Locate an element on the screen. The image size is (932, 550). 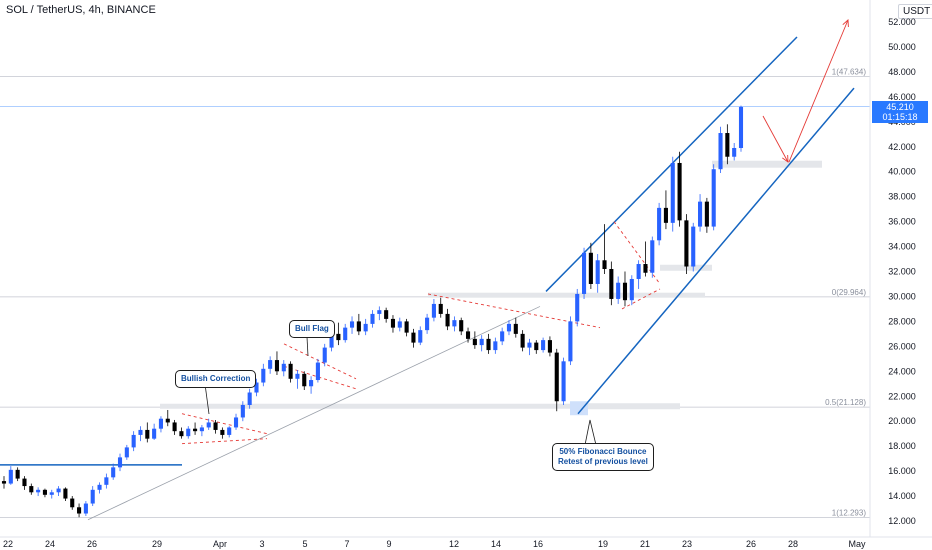
currency-label: USDT is located at coordinates (915, 11).